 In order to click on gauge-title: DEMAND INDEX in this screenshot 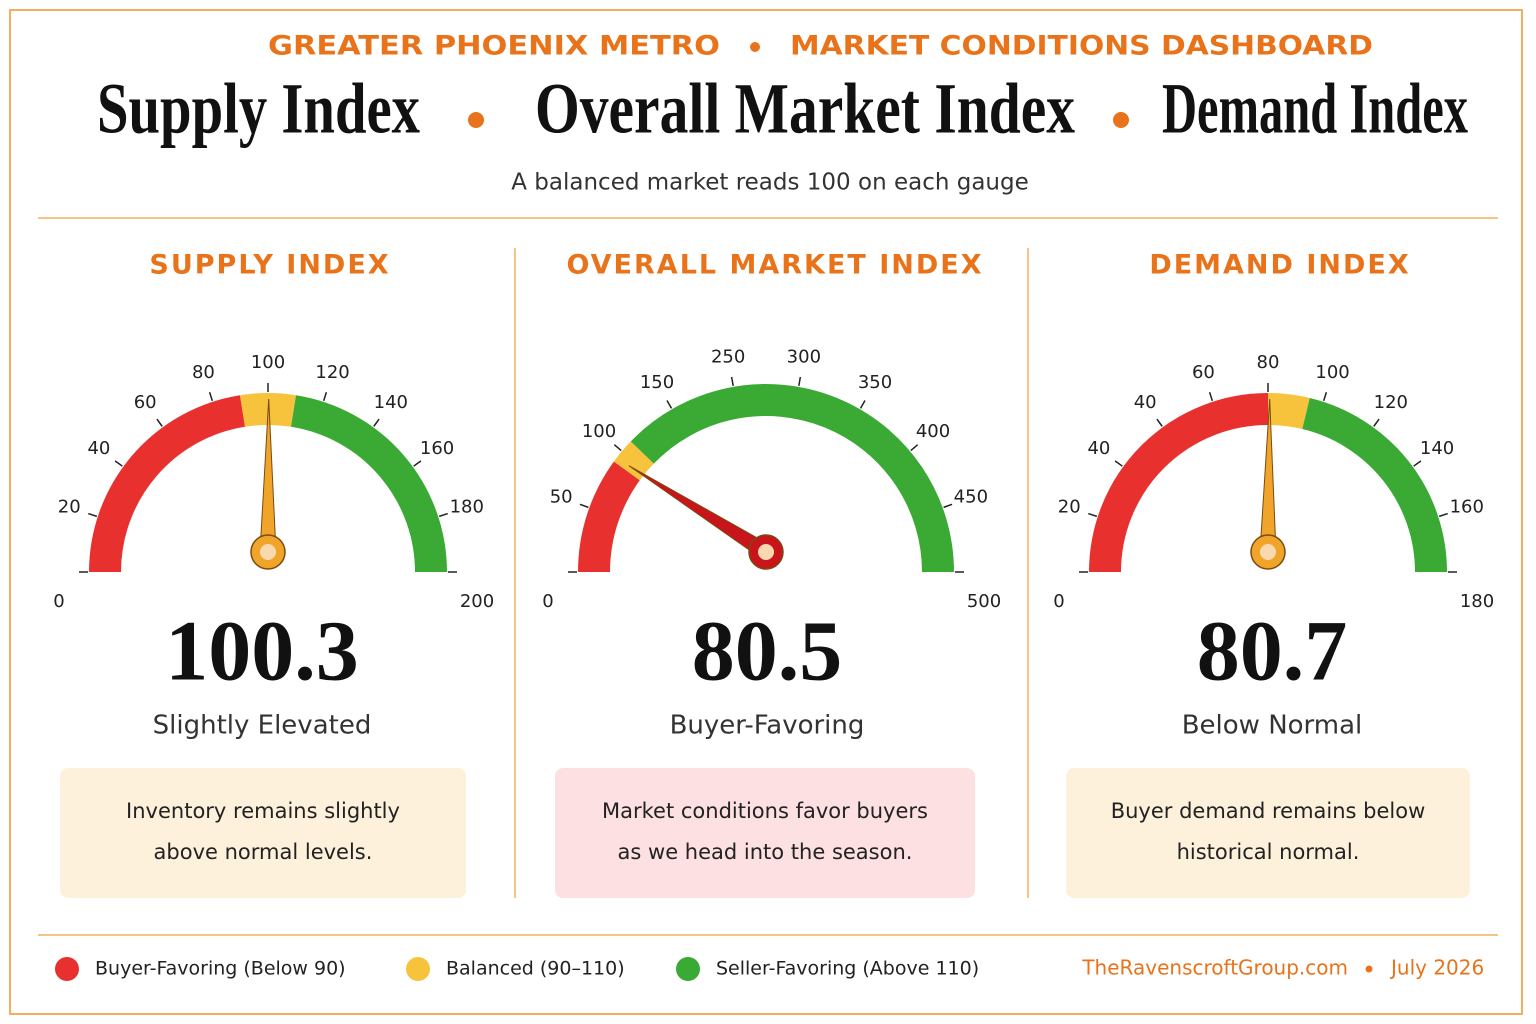, I will do `click(1279, 265)`.